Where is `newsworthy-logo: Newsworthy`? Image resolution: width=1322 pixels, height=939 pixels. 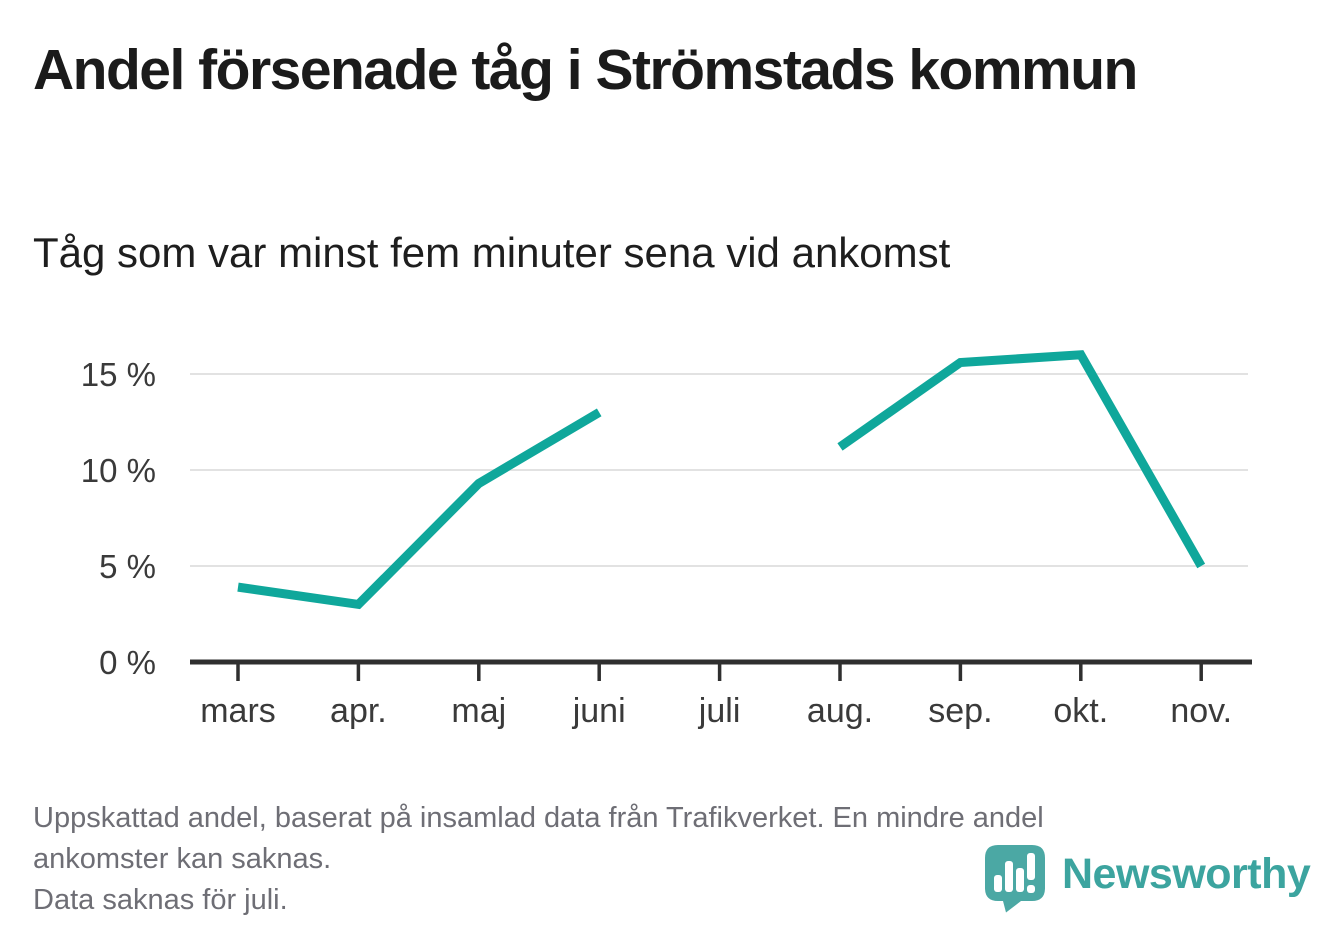 newsworthy-logo: Newsworthy is located at coordinates (1147, 879).